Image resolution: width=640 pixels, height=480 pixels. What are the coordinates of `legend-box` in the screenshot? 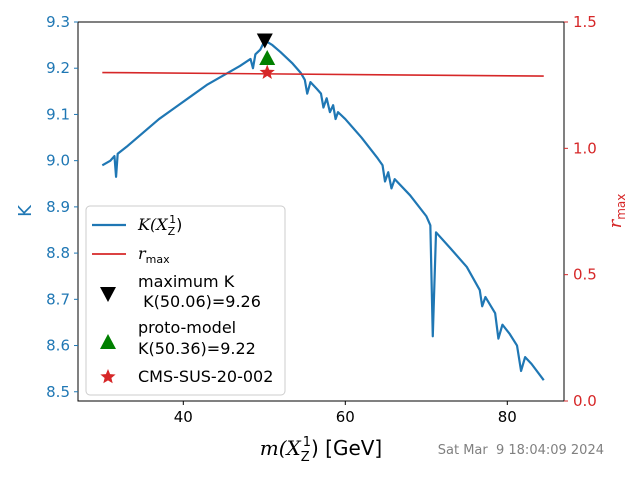 It's located at (185, 300).